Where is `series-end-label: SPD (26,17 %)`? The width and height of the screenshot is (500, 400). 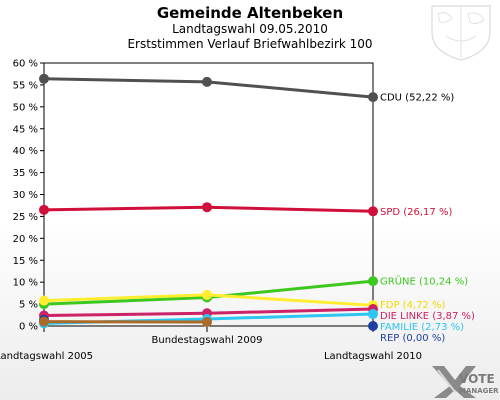 series-end-label: SPD (26,17 %) is located at coordinates (416, 212).